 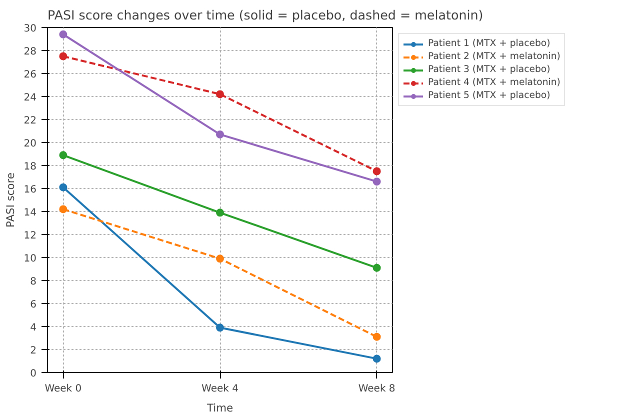 What do you see at coordinates (30, 29) in the screenshot?
I see `y-tick-label: 30` at bounding box center [30, 29].